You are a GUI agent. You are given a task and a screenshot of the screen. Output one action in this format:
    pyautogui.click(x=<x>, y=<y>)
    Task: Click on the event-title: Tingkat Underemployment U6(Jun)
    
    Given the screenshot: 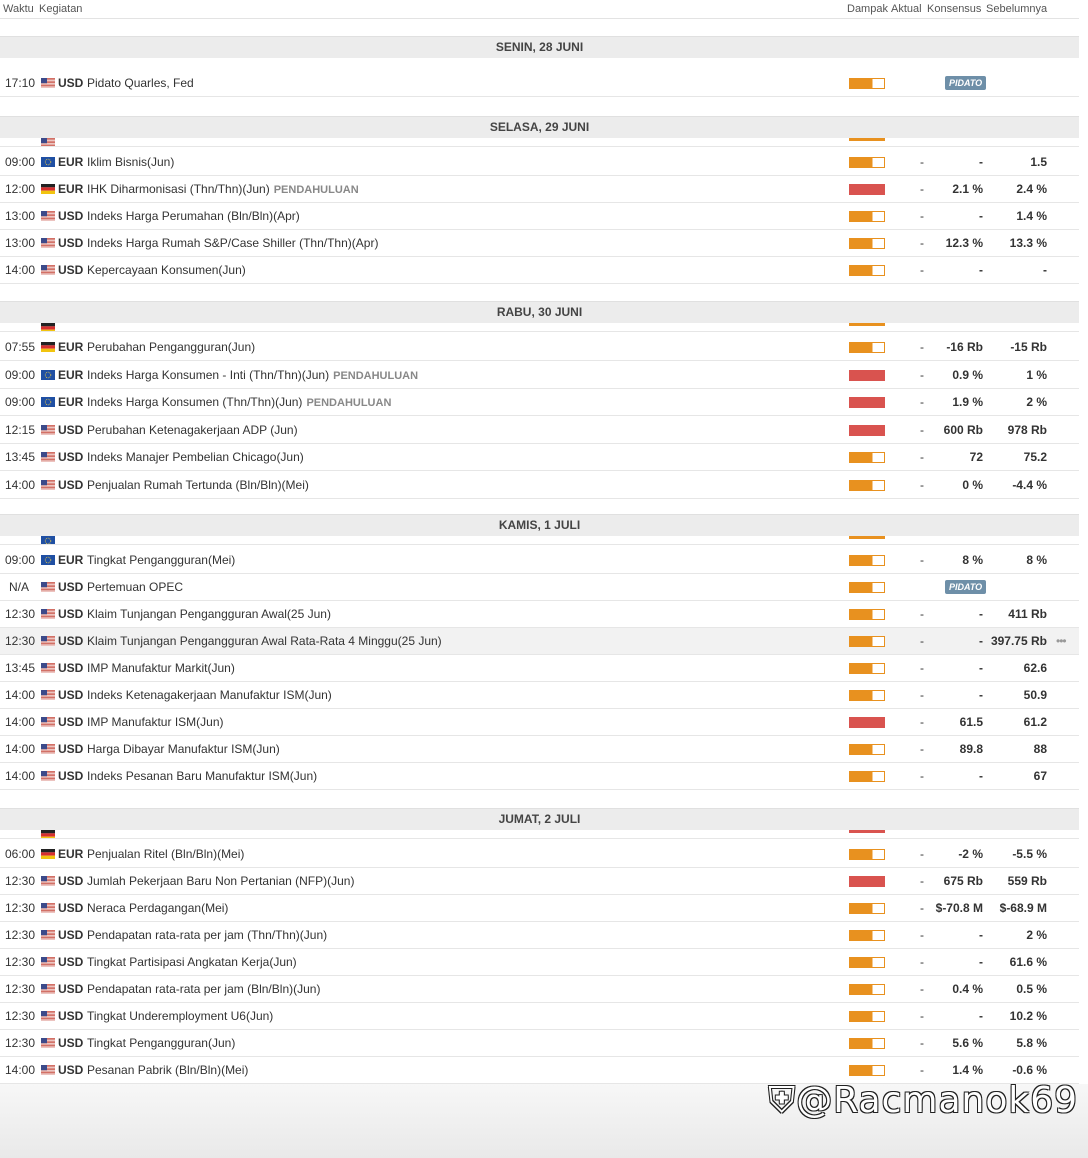 What is the action you would take?
    pyautogui.click(x=180, y=1016)
    